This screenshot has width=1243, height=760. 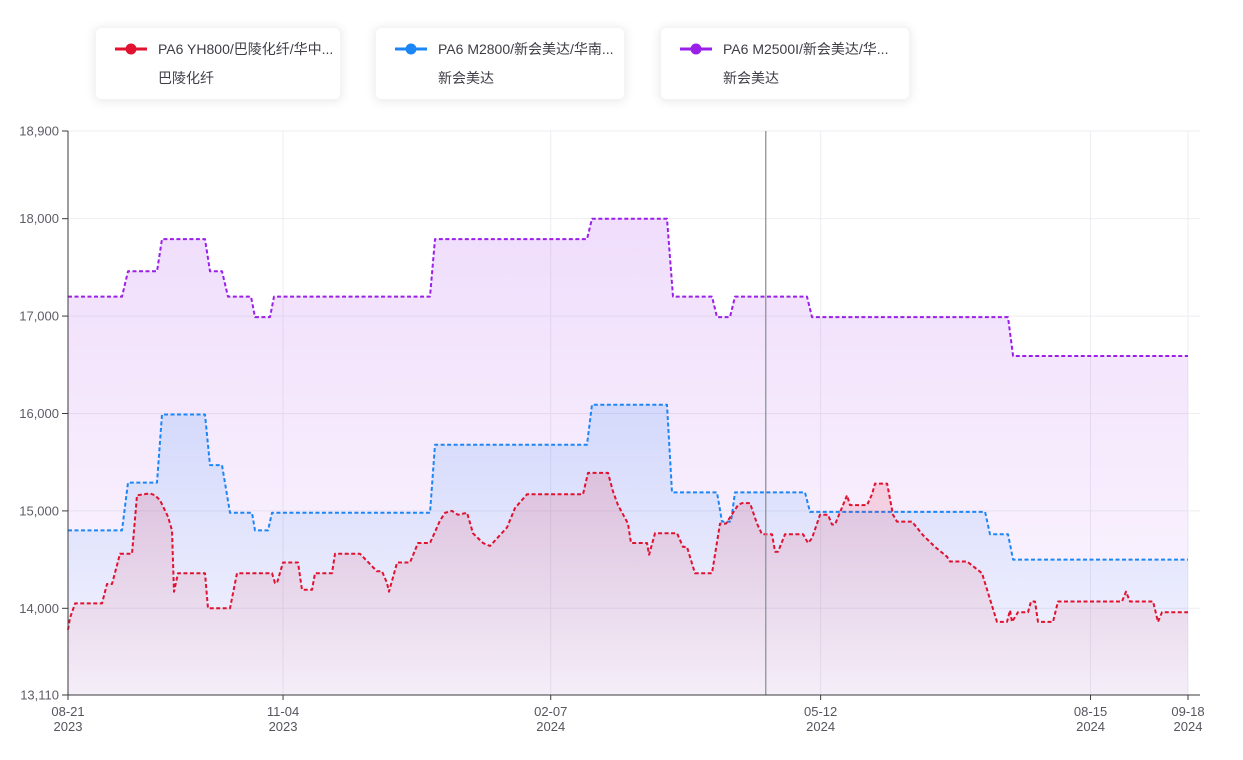 What do you see at coordinates (67, 711) in the screenshot?
I see `svg-text: 08-21` at bounding box center [67, 711].